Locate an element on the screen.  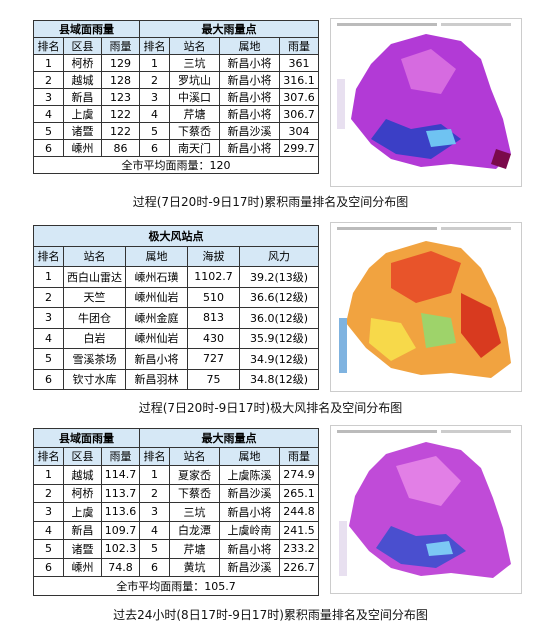
table-cell: 6 is located at coordinates (155, 148).